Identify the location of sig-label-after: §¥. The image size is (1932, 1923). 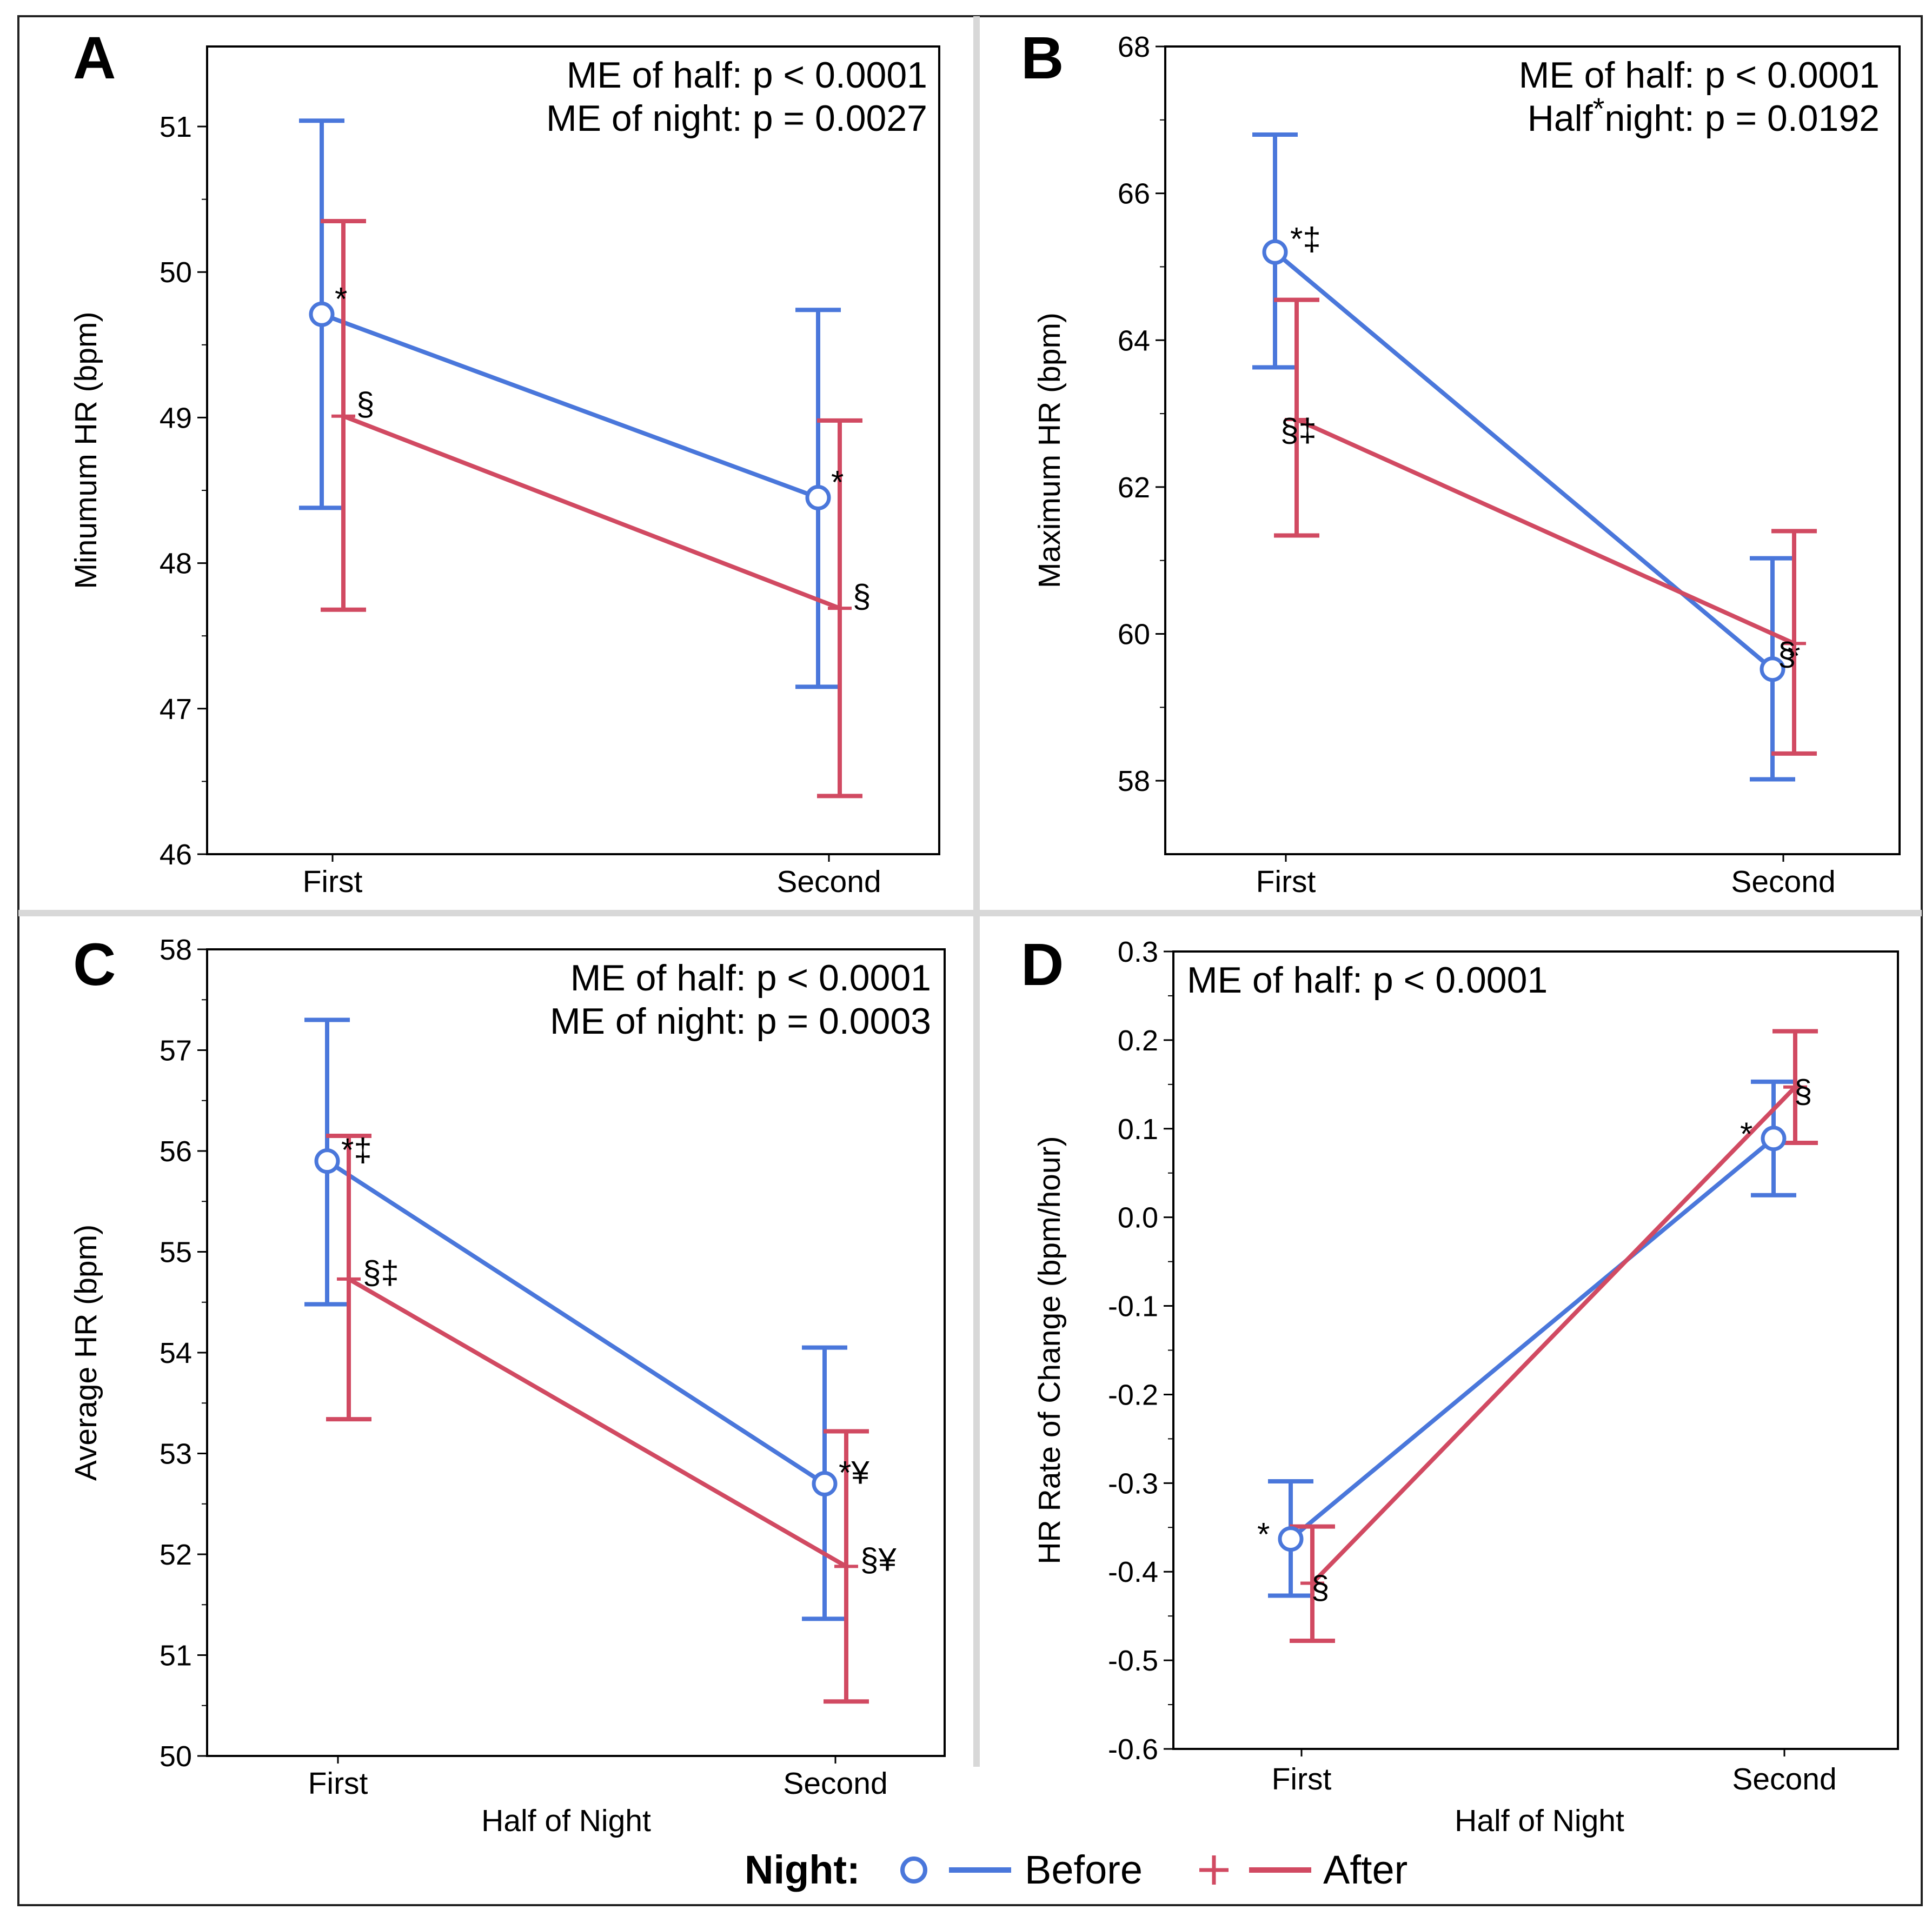
(878, 1559).